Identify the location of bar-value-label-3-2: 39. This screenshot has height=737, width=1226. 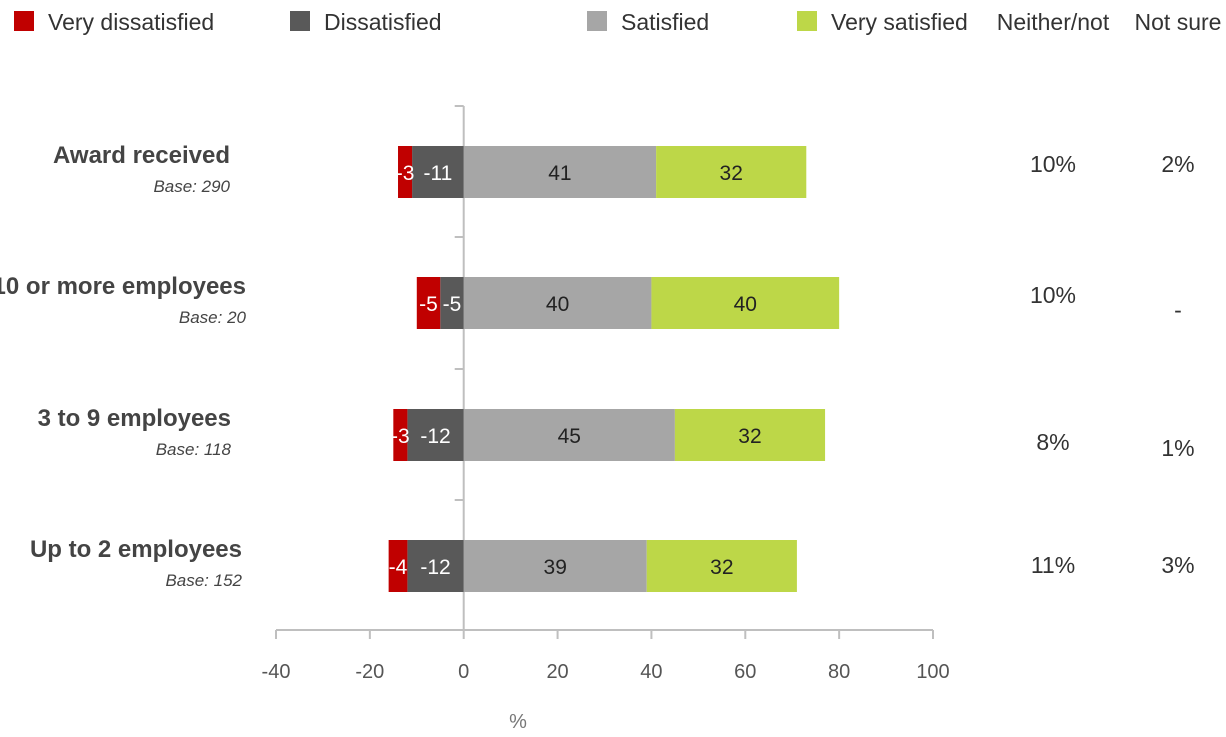
(555, 567).